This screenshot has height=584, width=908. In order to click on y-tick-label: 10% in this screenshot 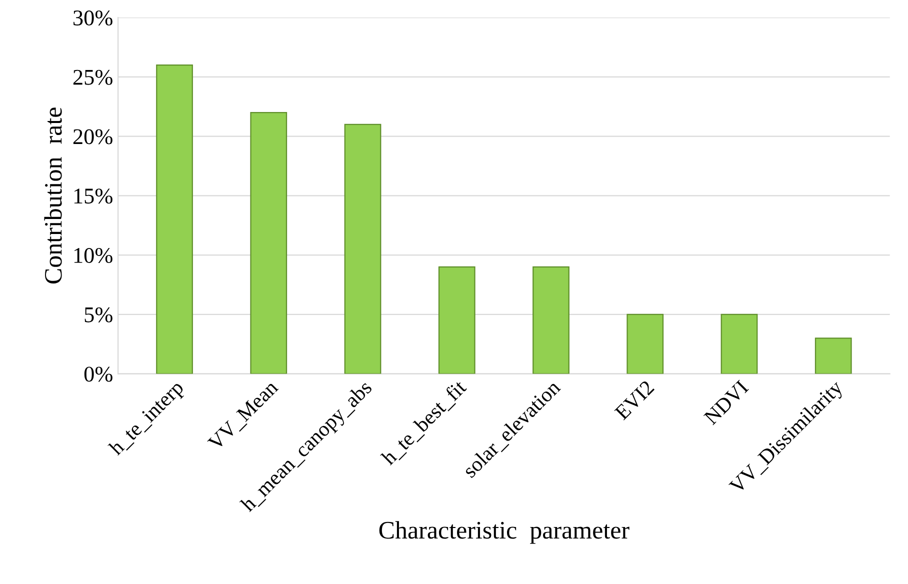, I will do `click(93, 256)`.